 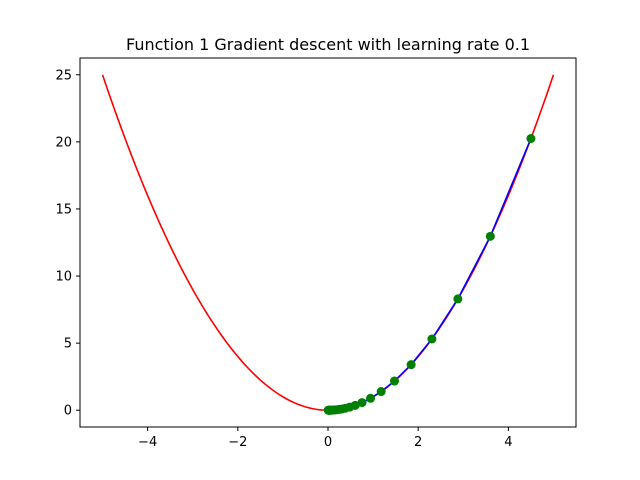 What do you see at coordinates (68, 411) in the screenshot?
I see `y-tick-label: 0` at bounding box center [68, 411].